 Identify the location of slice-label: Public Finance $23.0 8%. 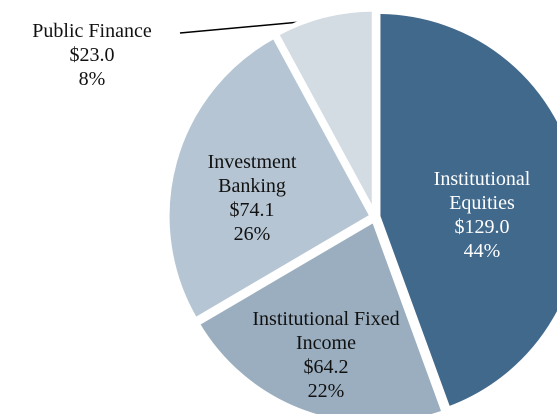
(96, 55).